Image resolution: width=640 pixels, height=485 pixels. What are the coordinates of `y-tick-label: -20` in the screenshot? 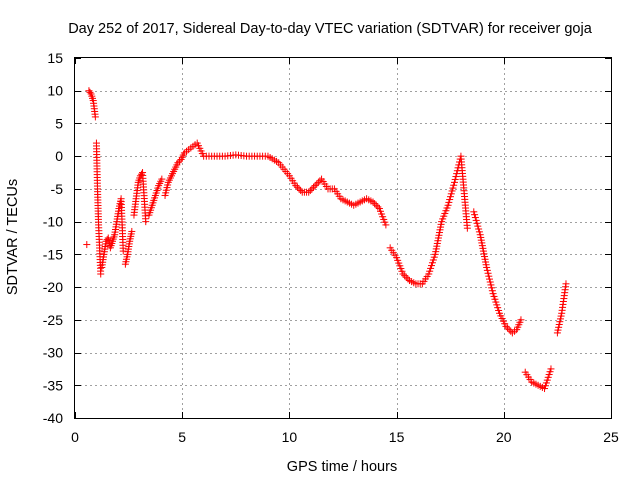 It's located at (53, 287).